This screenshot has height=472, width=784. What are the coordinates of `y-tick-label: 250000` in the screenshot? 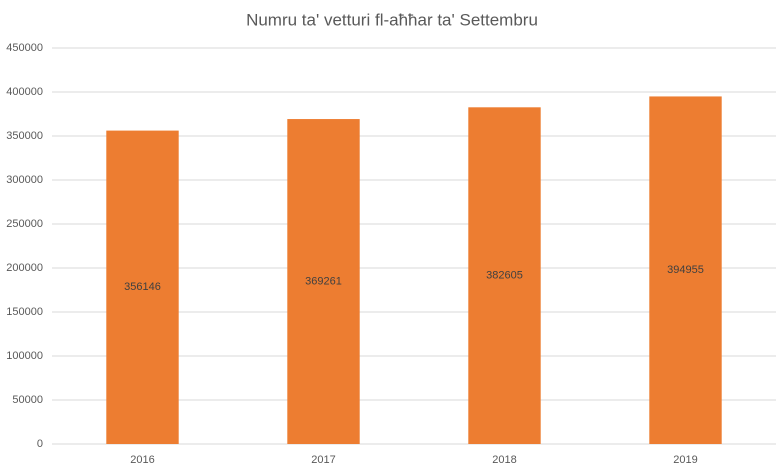 It's located at (24, 224).